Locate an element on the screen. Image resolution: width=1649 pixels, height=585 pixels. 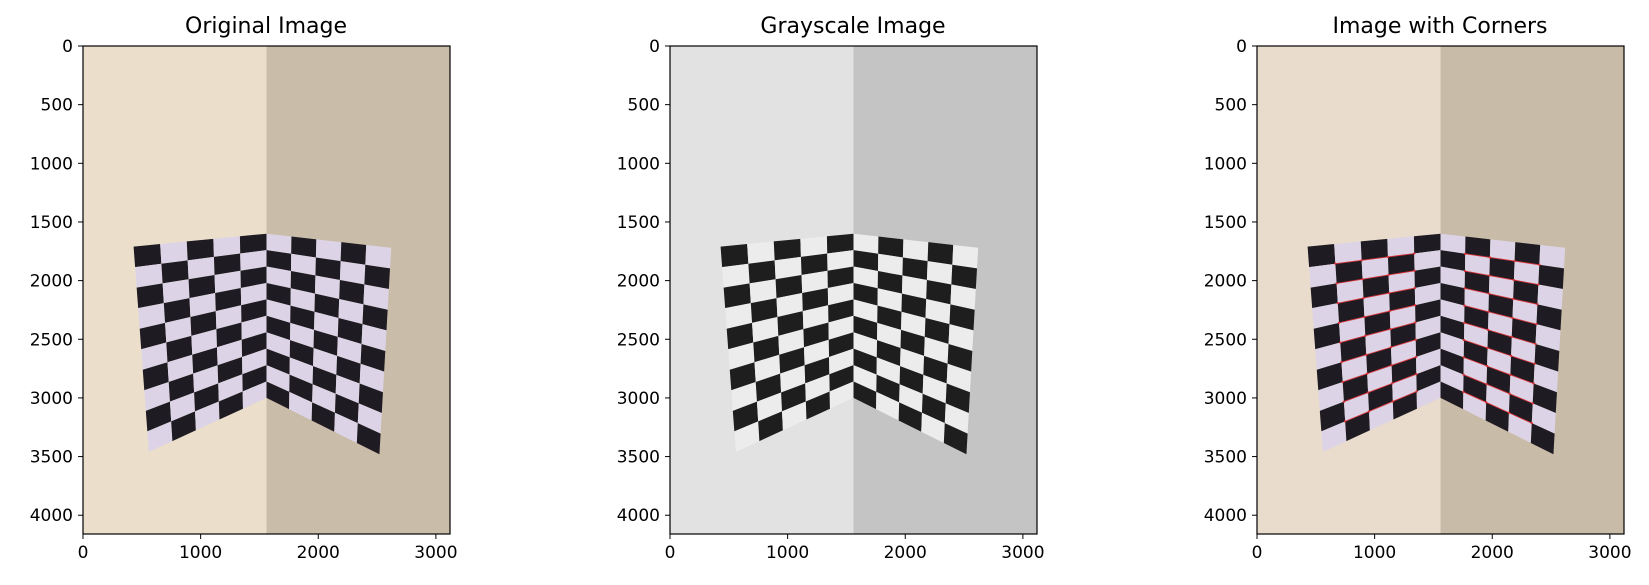
y-ticks: 0 500 1000 1500 2000 2500 3000 3500 4000 is located at coordinates (643, 281).